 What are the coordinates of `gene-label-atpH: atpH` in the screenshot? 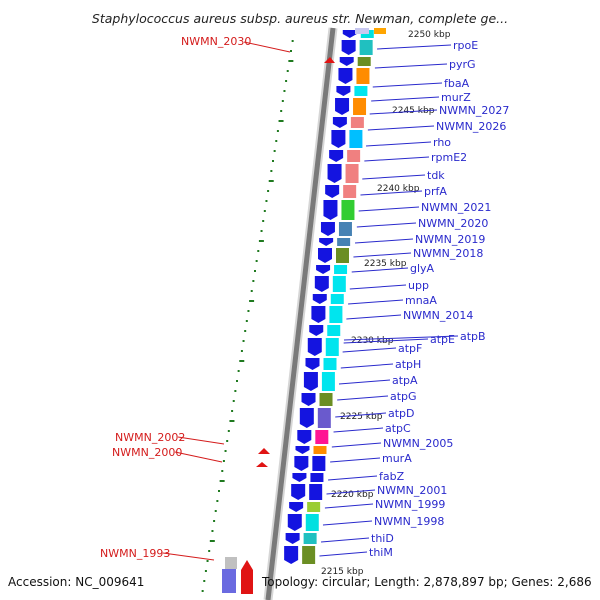 It's located at (408, 364).